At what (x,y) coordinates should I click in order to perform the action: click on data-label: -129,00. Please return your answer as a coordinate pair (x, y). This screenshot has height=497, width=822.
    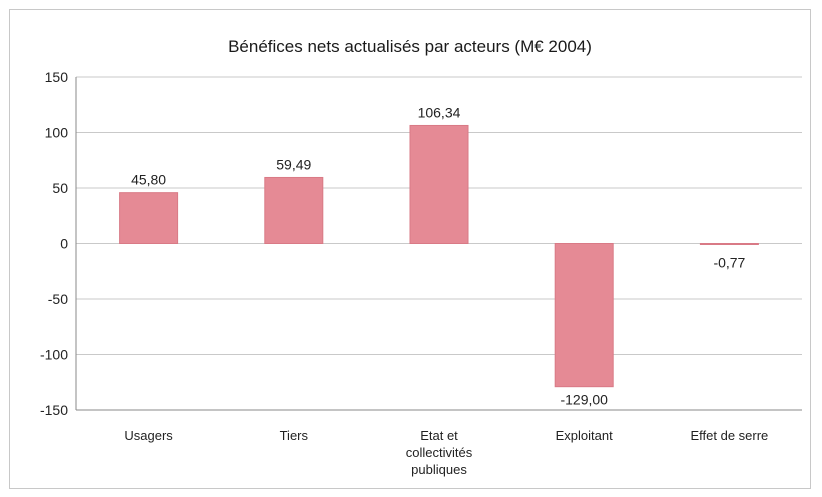
    Looking at the image, I should click on (584, 400).